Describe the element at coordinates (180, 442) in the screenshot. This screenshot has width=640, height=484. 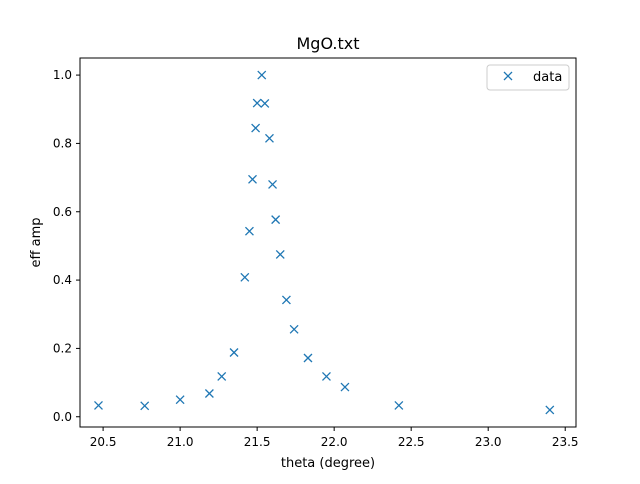
I see `x-tick-label: 21.0` at that location.